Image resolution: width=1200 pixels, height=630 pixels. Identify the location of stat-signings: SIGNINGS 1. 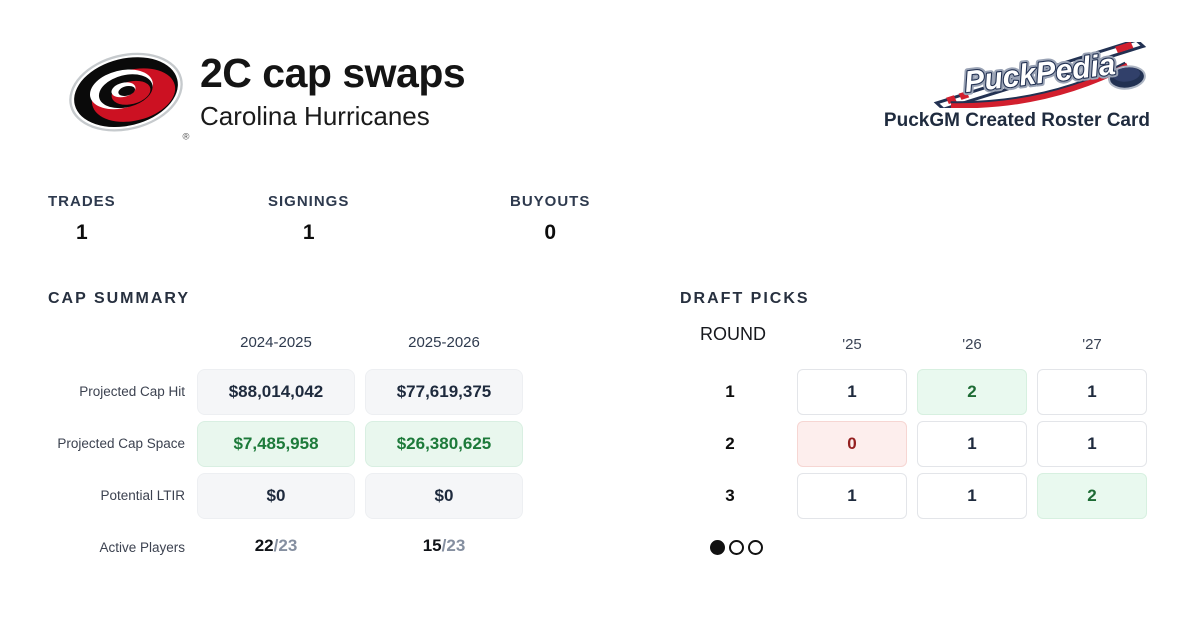
(308, 219).